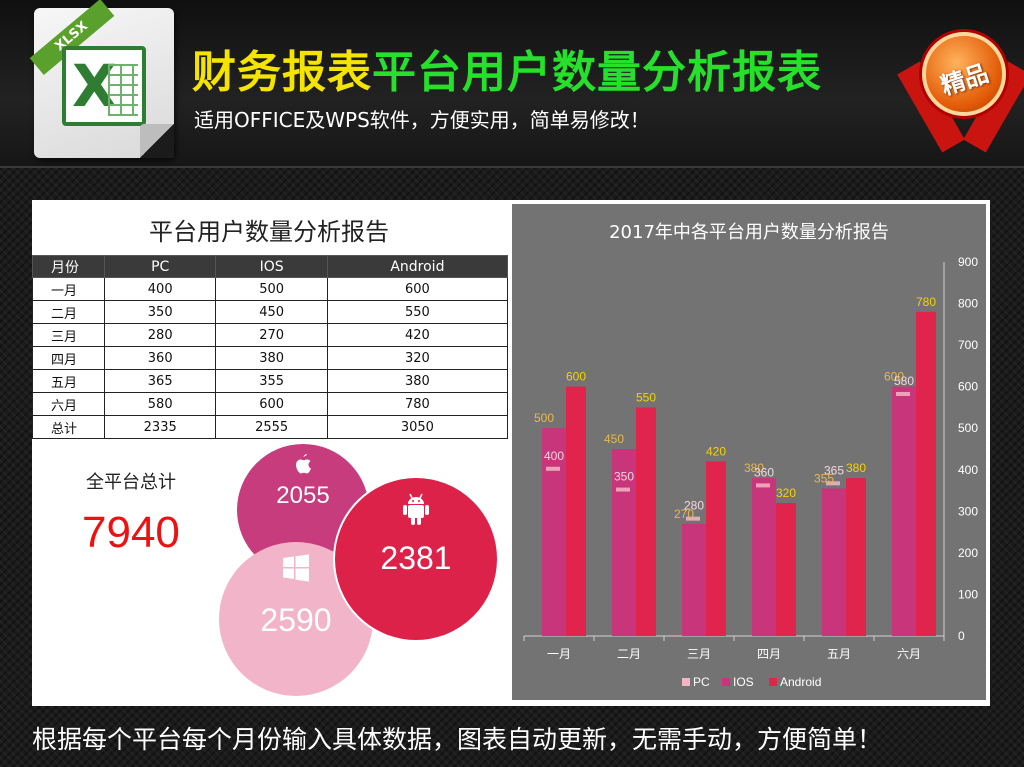  Describe the element at coordinates (597, 72) in the screenshot. I see `title-part2: 平台用户数量分析报表` at that location.